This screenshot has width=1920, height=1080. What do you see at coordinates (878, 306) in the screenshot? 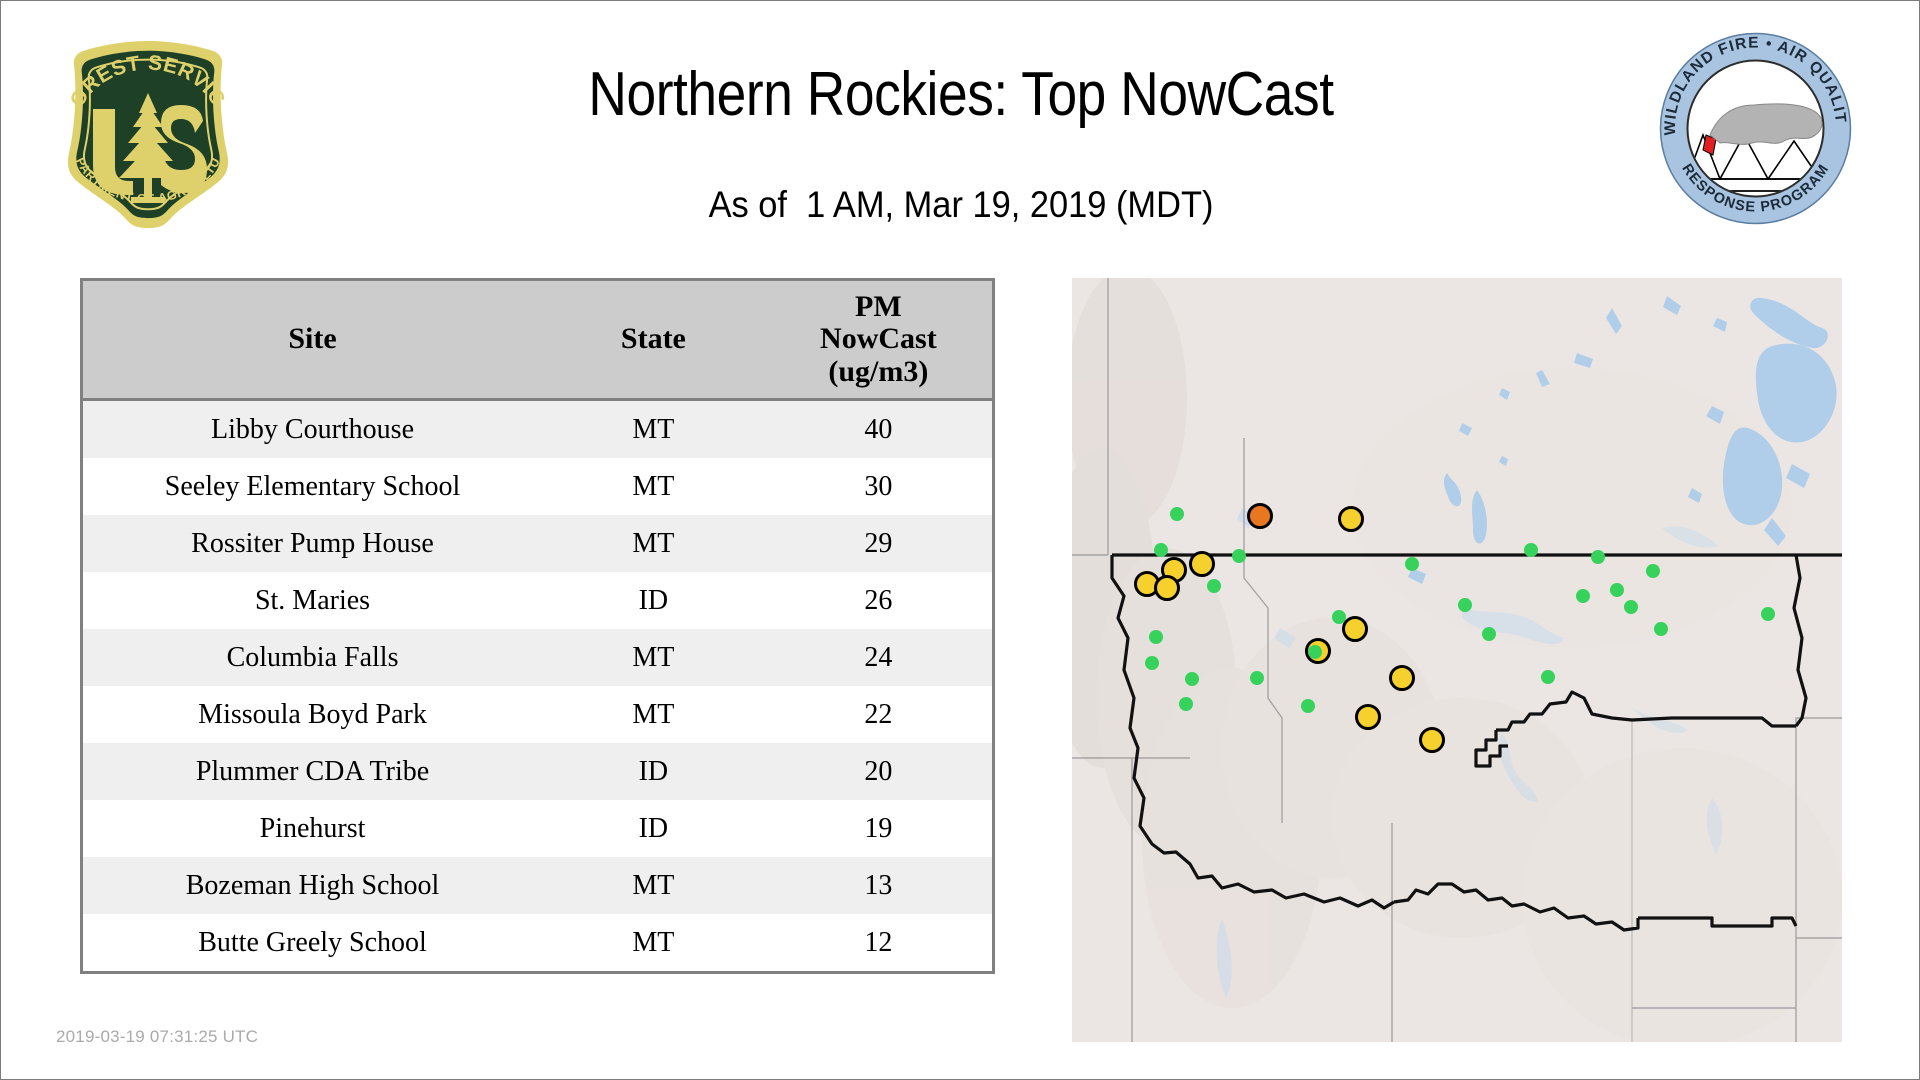
I see `column-header-pm-line1: PM` at bounding box center [878, 306].